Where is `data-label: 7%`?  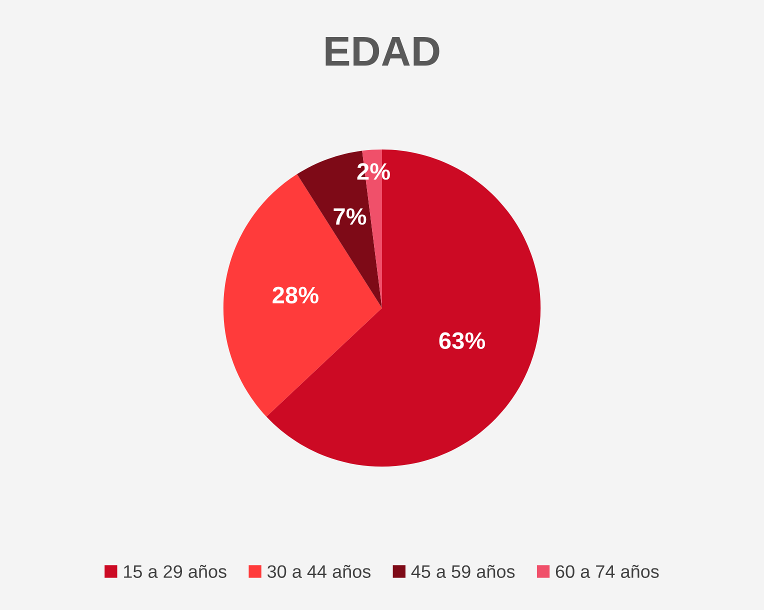 data-label: 7% is located at coordinates (350, 216).